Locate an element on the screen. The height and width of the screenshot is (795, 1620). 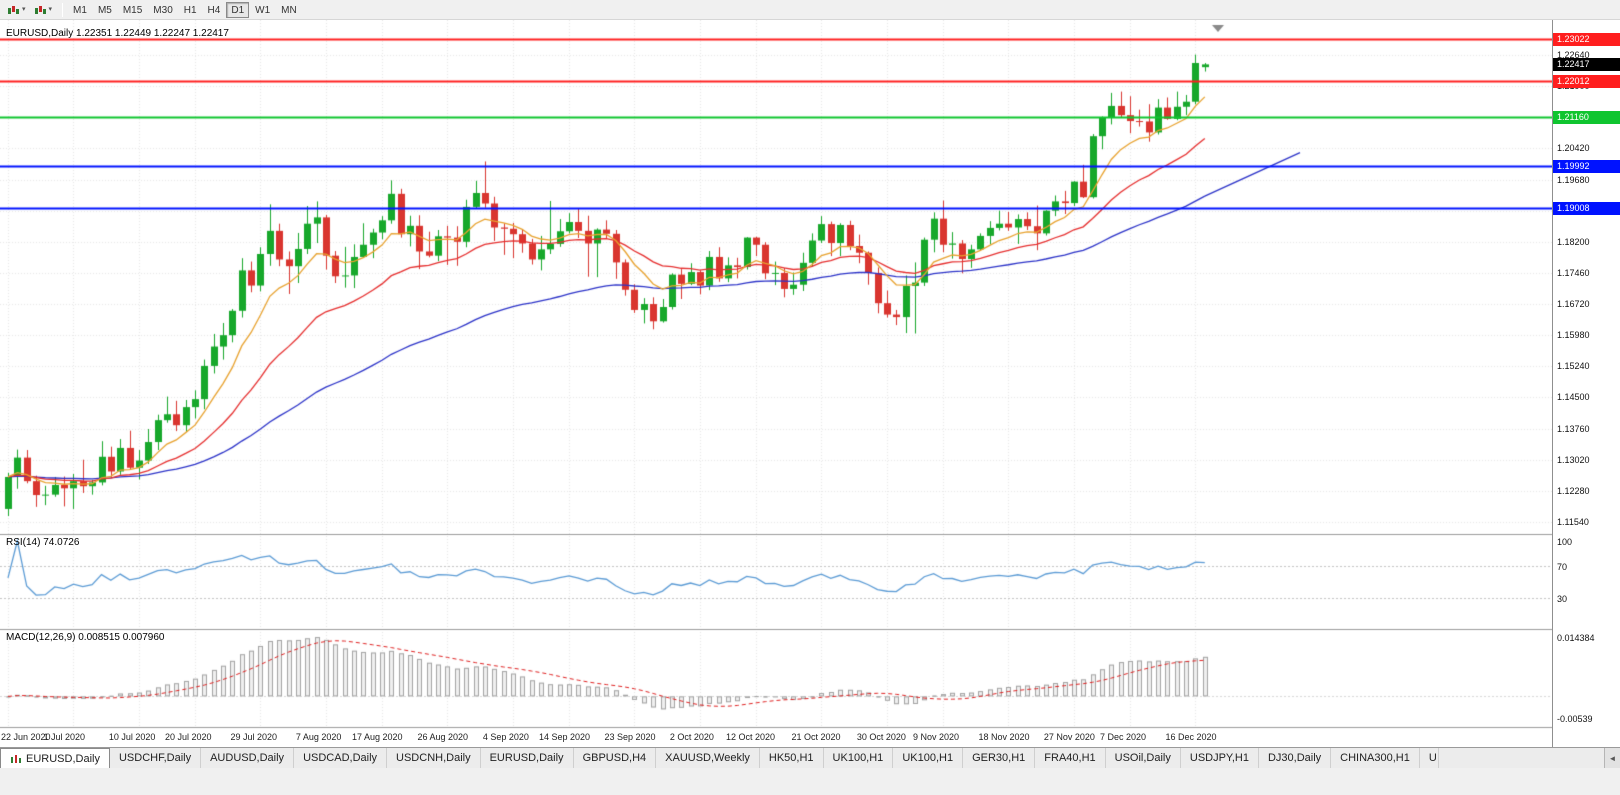
timeframe-button-m30: M30 is located at coordinates (163, 10).